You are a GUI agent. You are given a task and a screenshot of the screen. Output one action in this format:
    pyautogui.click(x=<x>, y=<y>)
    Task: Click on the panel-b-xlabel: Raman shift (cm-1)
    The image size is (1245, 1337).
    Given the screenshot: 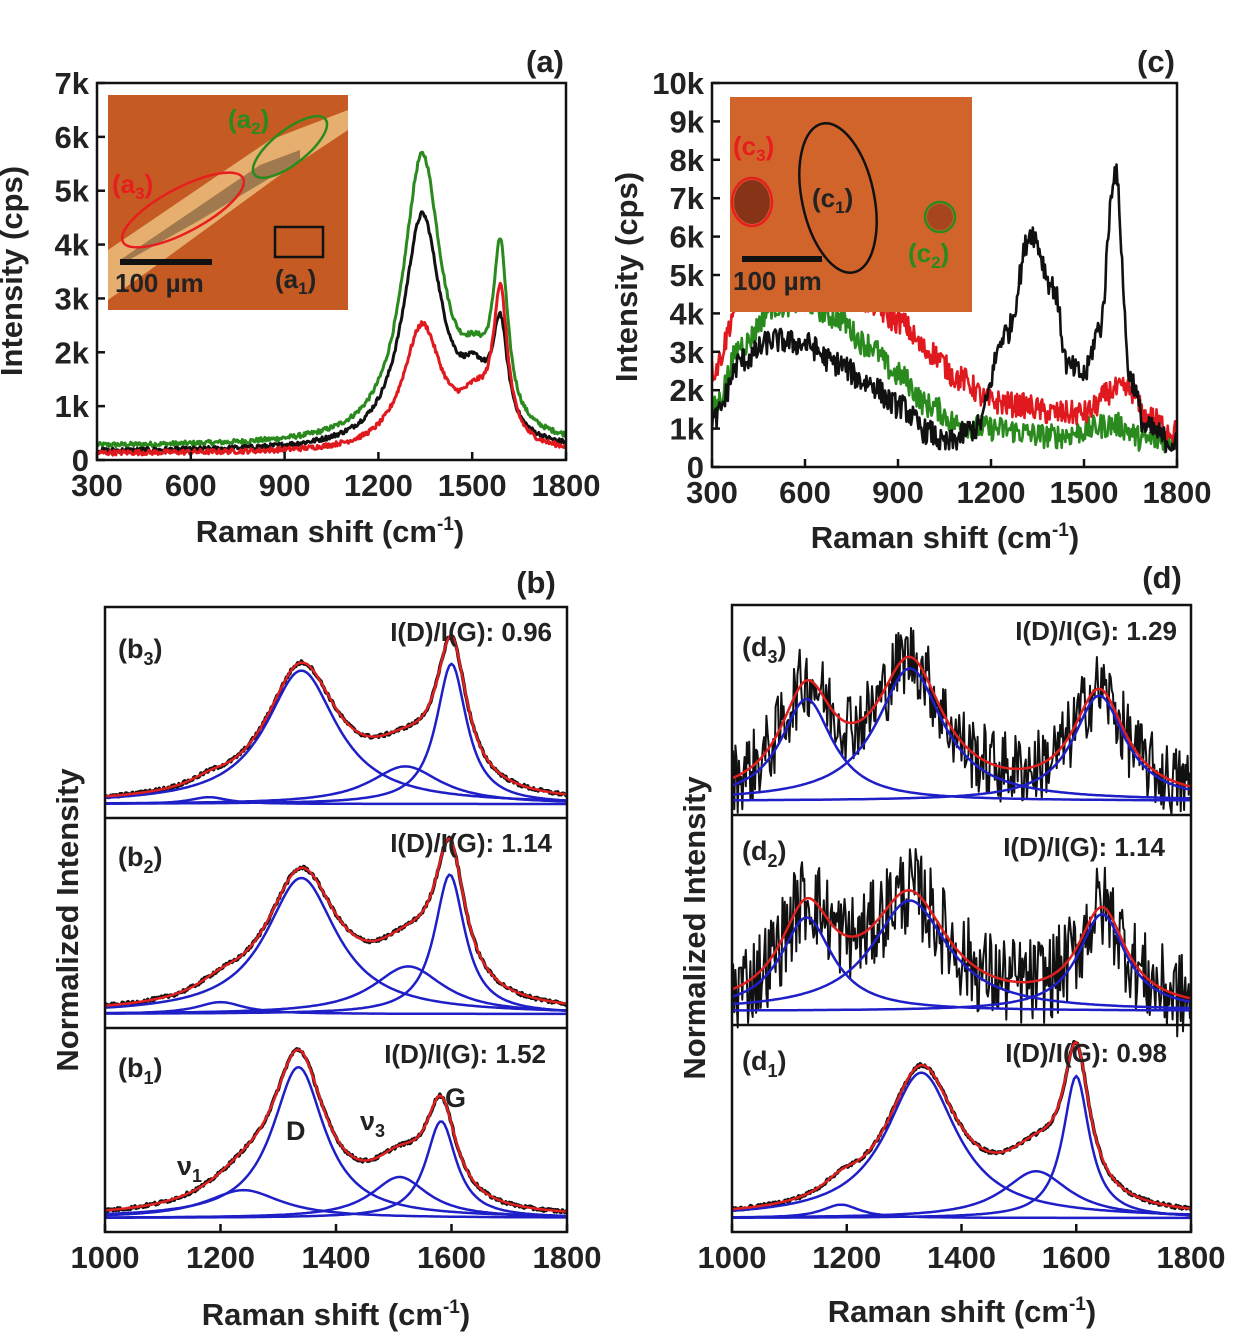 What is the action you would take?
    pyautogui.click(x=336, y=1314)
    